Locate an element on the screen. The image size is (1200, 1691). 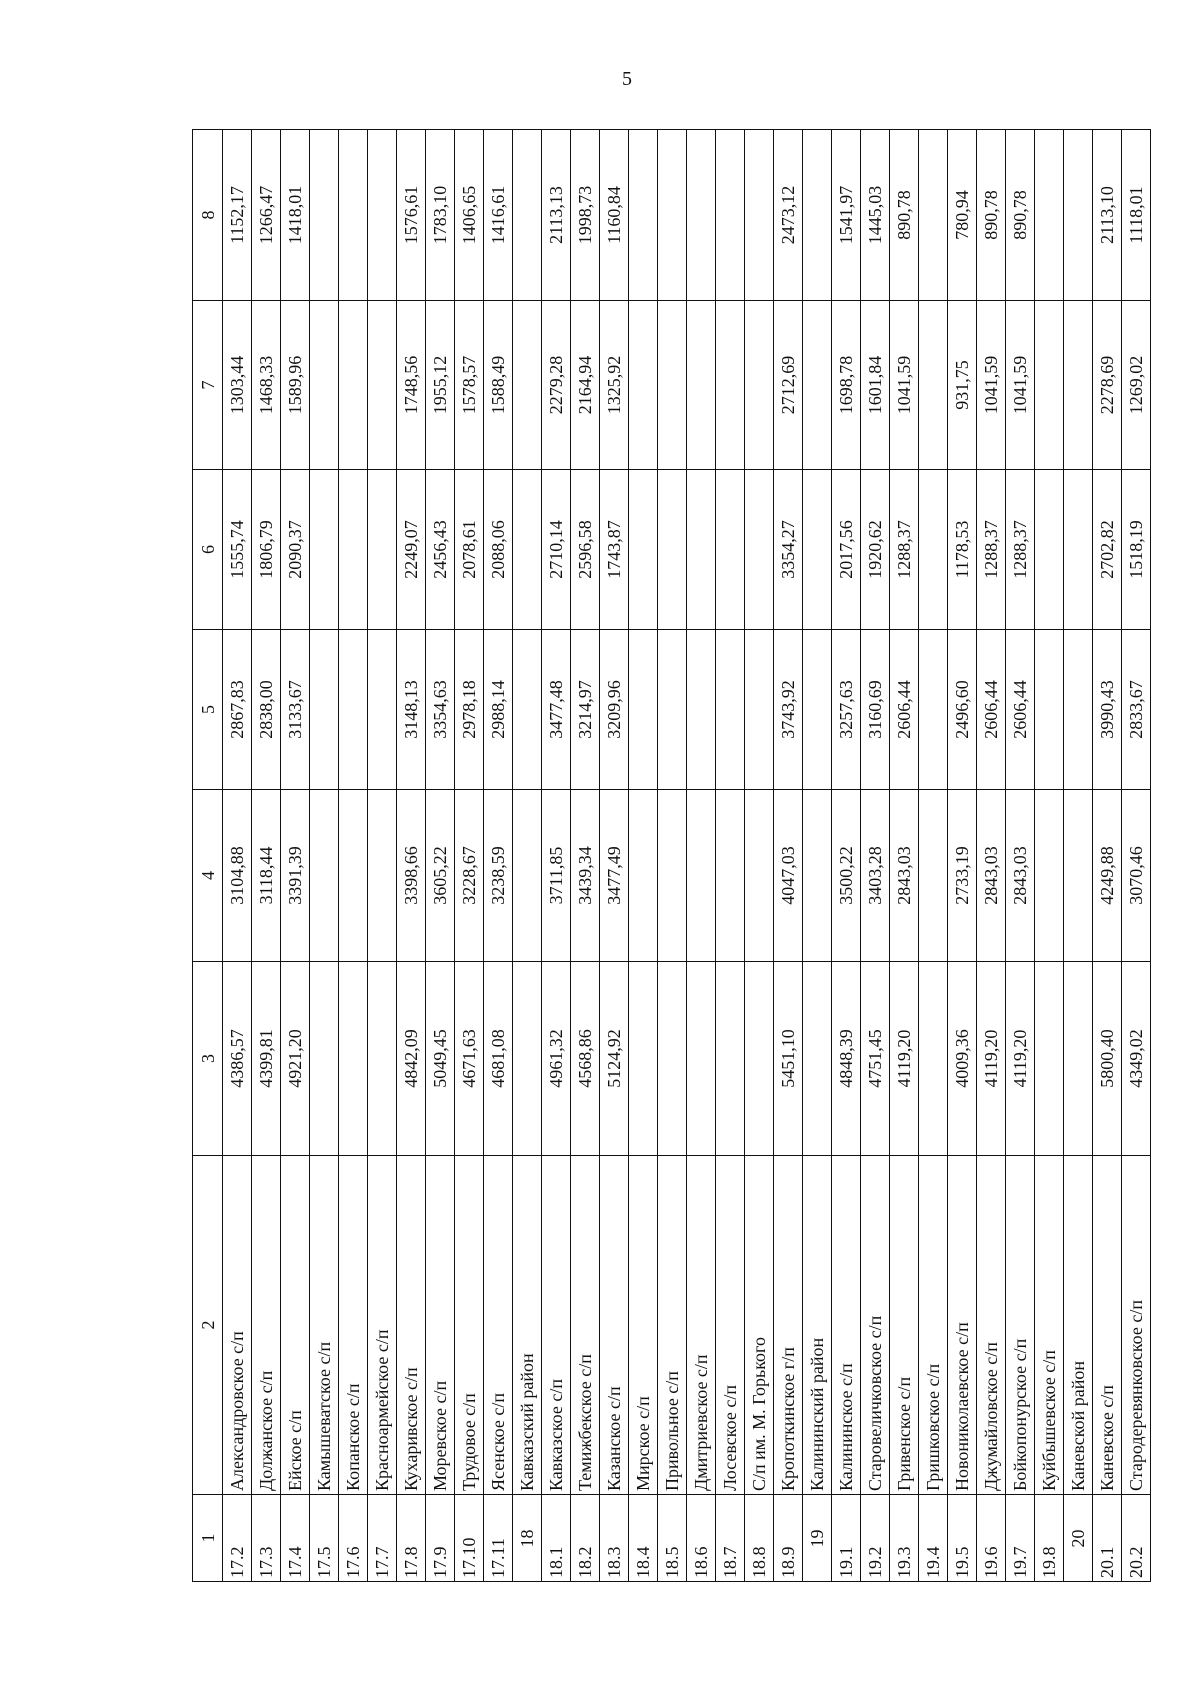
value-cell-col7: 1041,59 is located at coordinates (1020, 385).